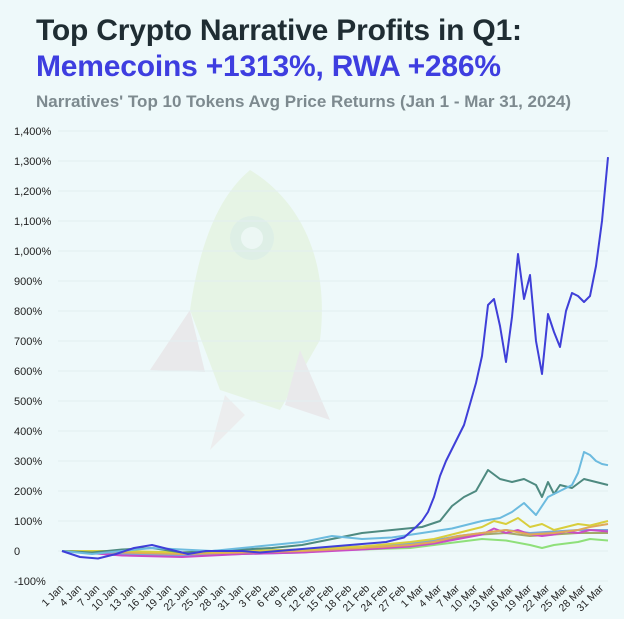 The height and width of the screenshot is (619, 624). Describe the element at coordinates (33, 132) in the screenshot. I see `y-tick-label: 1,400%` at that location.